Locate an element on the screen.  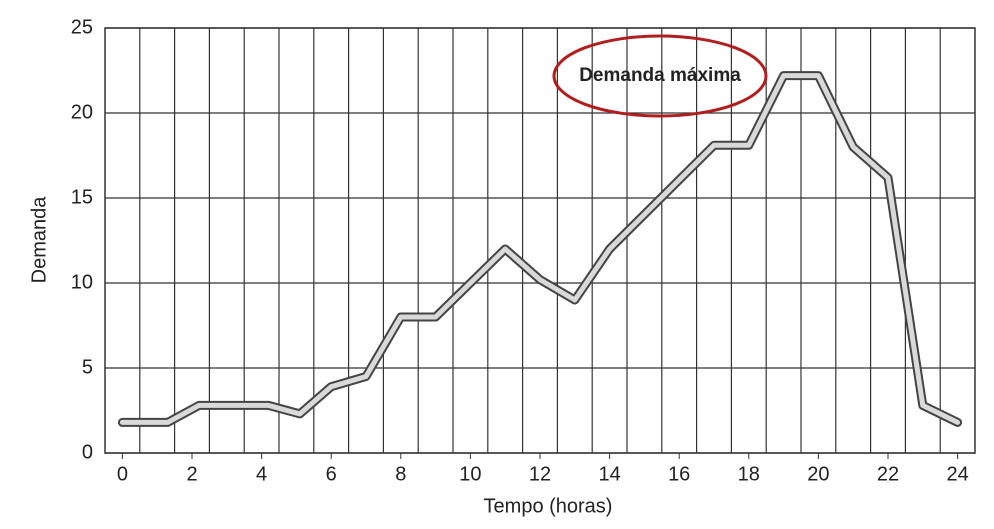
x-tick-label: 12 is located at coordinates (540, 474).